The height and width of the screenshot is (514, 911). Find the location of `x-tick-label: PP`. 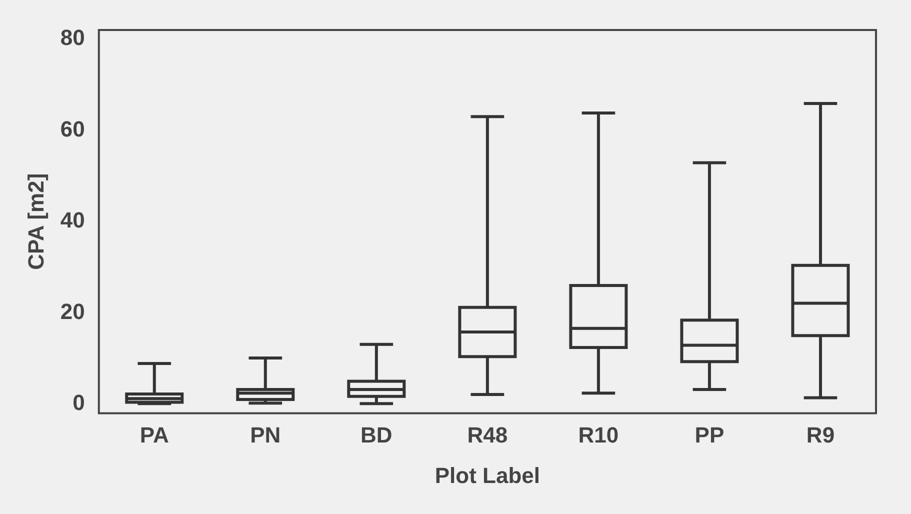

x-tick-label: PP is located at coordinates (709, 435).